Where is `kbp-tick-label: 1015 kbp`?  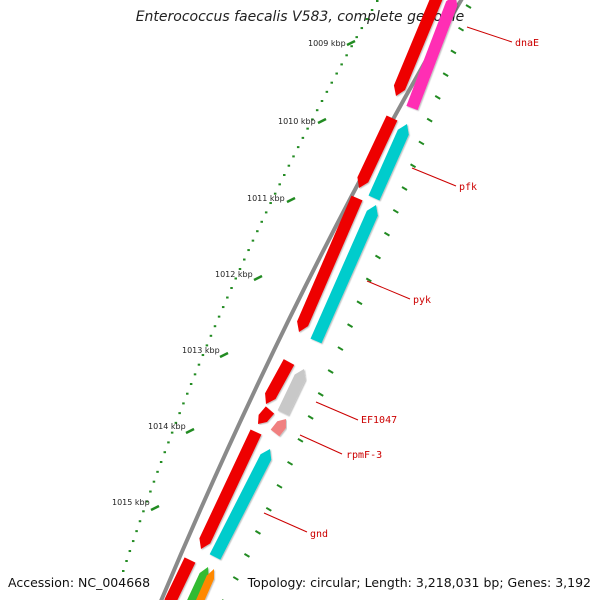
kbp-tick-label: 1015 kbp is located at coordinates (131, 502).